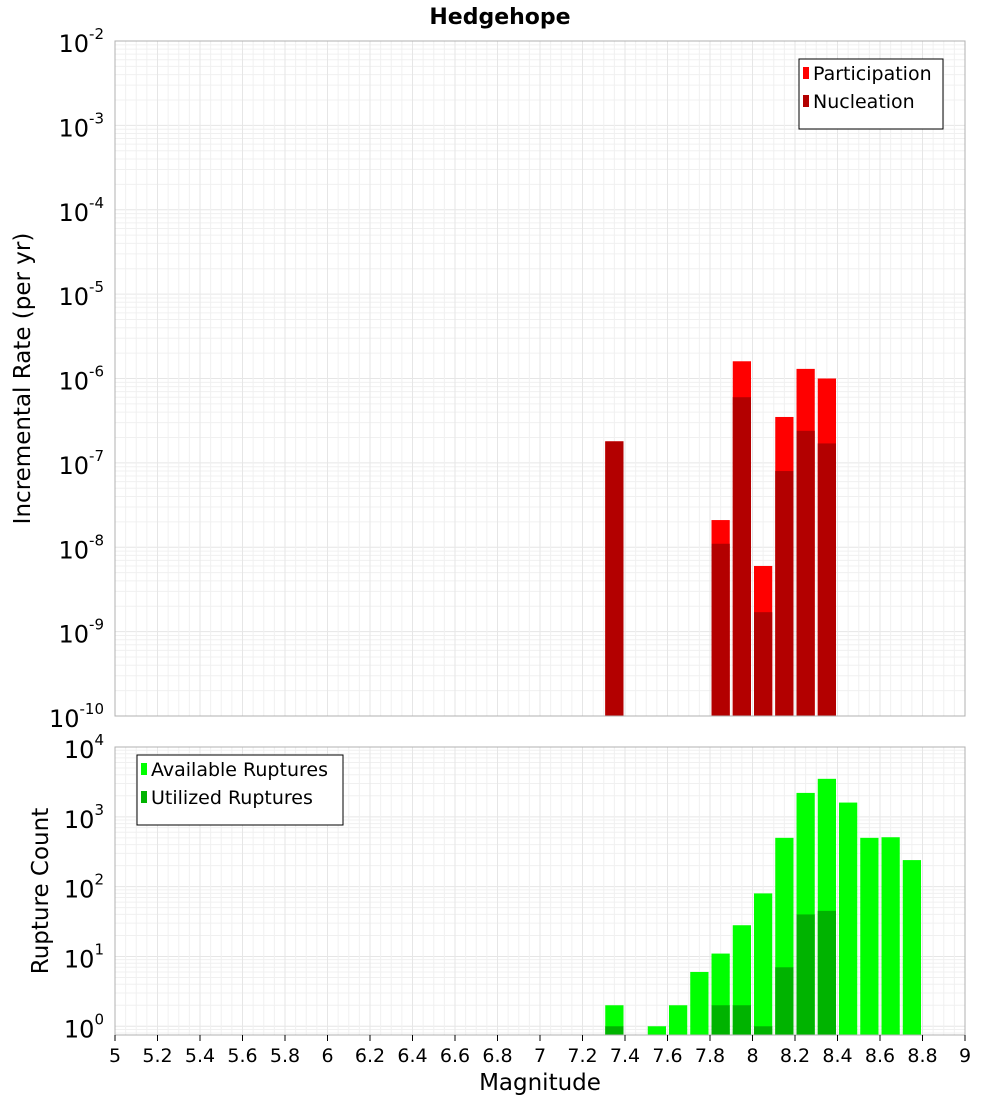  Describe the element at coordinates (76, 716) in the screenshot. I see `y-tick-label: 10⁻¹⁰` at that location.